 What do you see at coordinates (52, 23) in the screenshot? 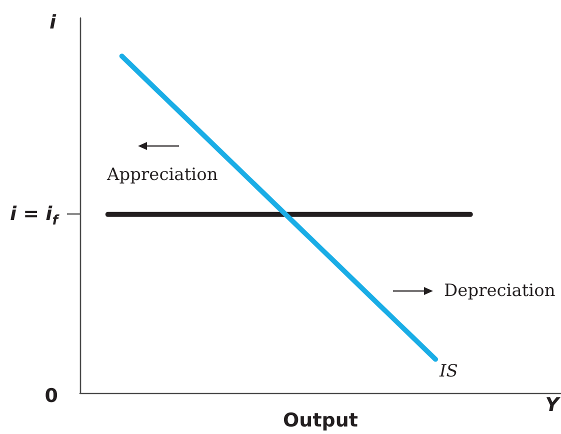
I see `y-axis-title: i` at bounding box center [52, 23].